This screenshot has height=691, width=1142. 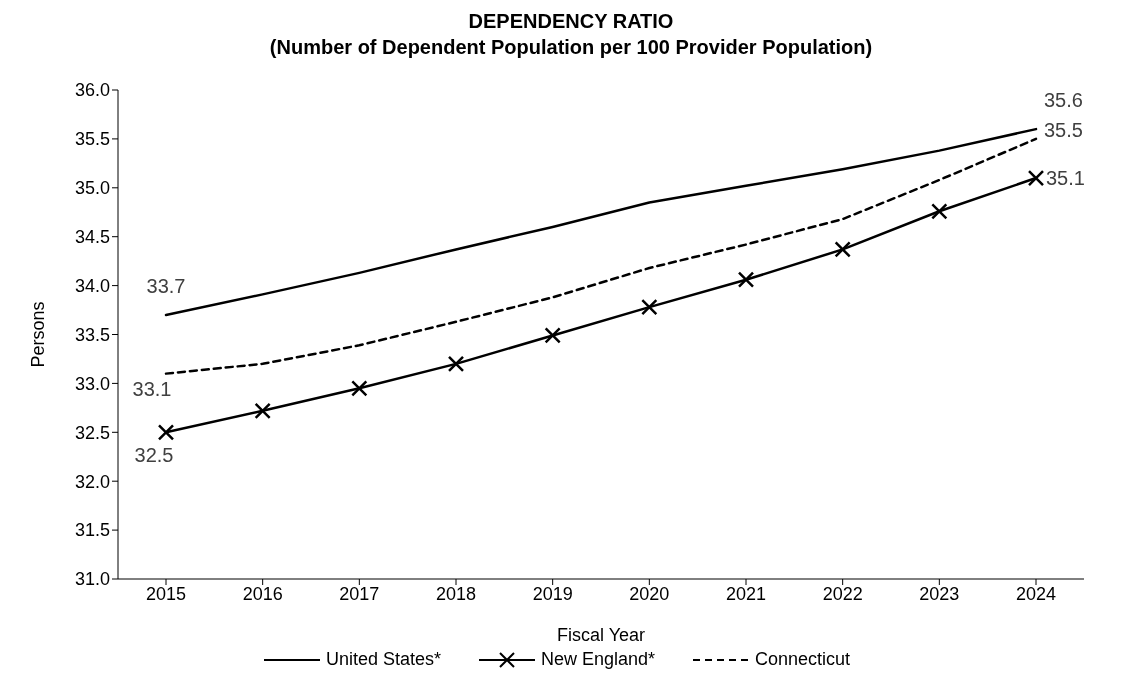 I want to click on x-tick-label: 2018, so click(x=456, y=593).